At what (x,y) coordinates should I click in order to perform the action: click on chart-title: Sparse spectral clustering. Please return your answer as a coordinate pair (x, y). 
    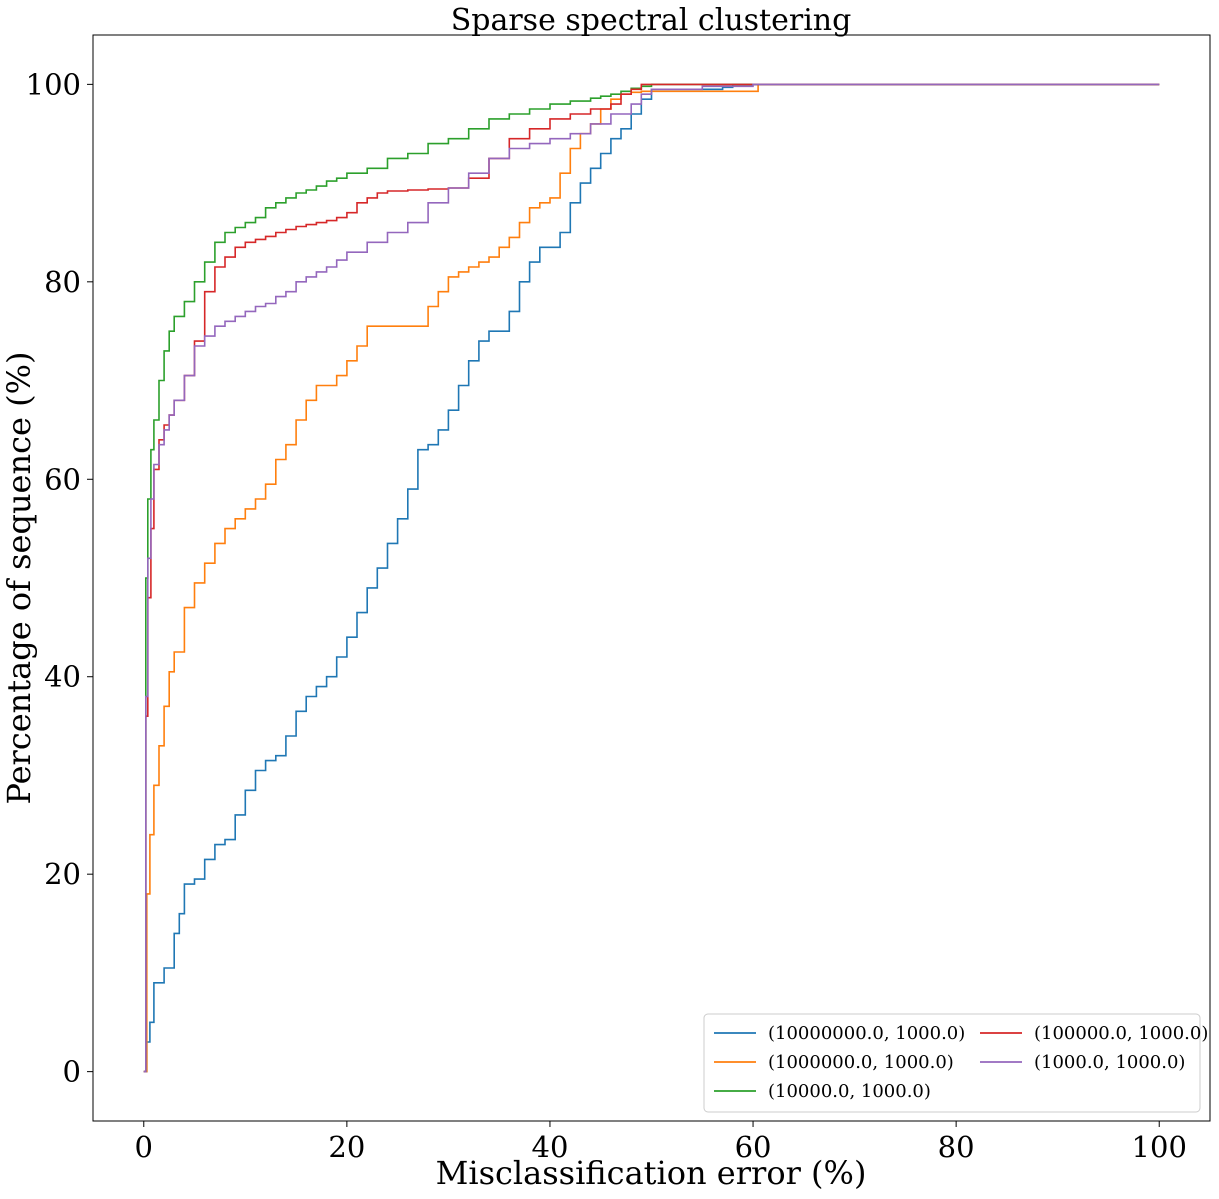
    Looking at the image, I should click on (651, 20).